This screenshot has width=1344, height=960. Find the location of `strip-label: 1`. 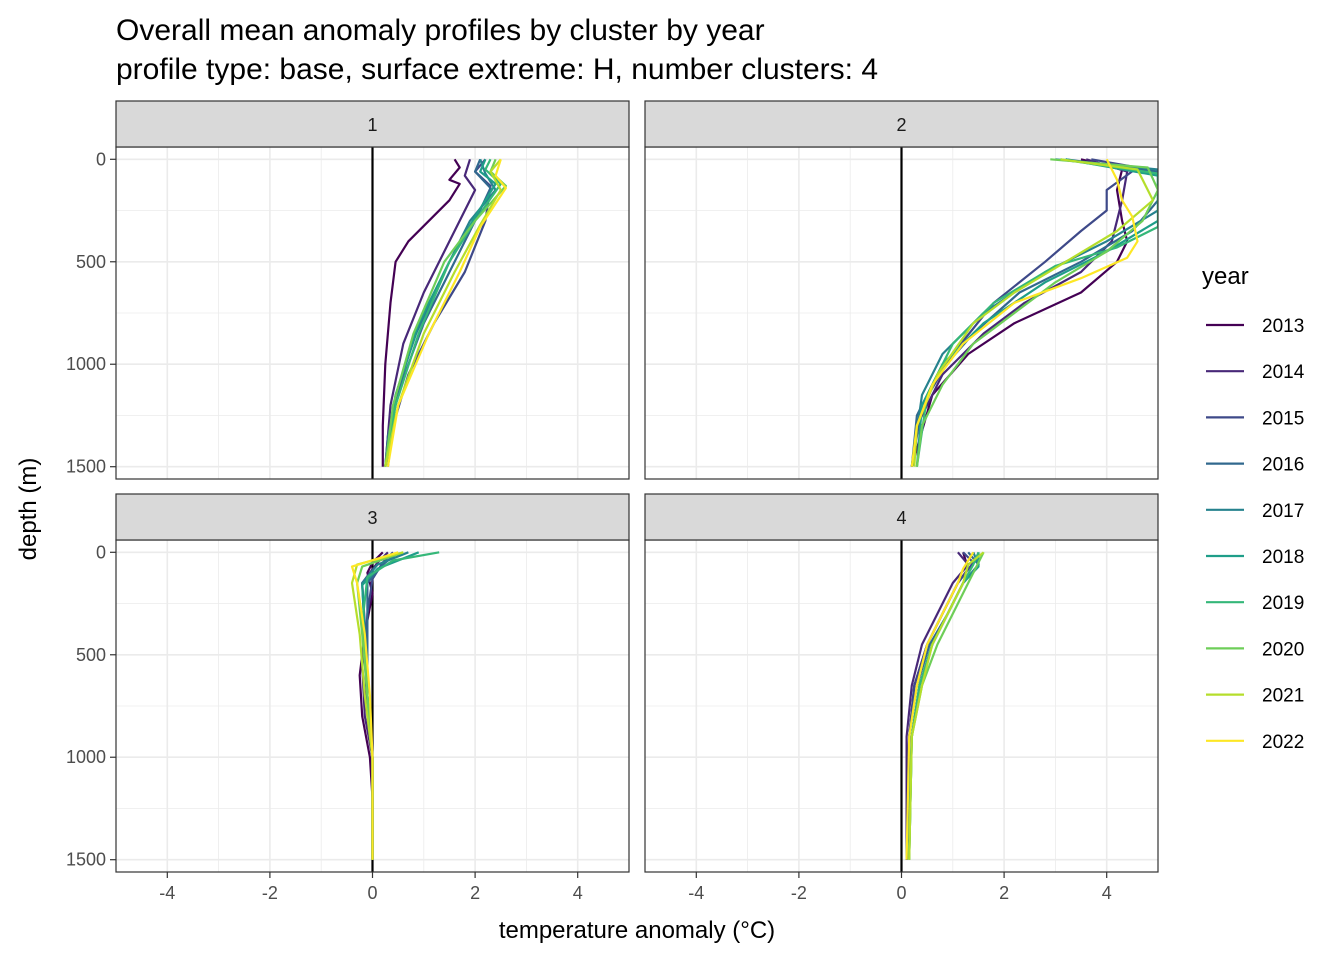

strip-label: 1 is located at coordinates (372, 125).